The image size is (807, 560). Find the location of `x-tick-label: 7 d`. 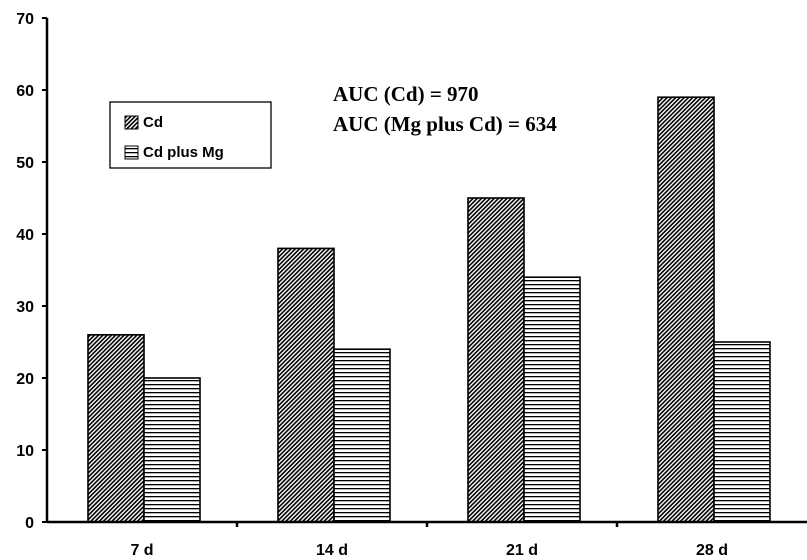

x-tick-label: 7 d is located at coordinates (141, 550).